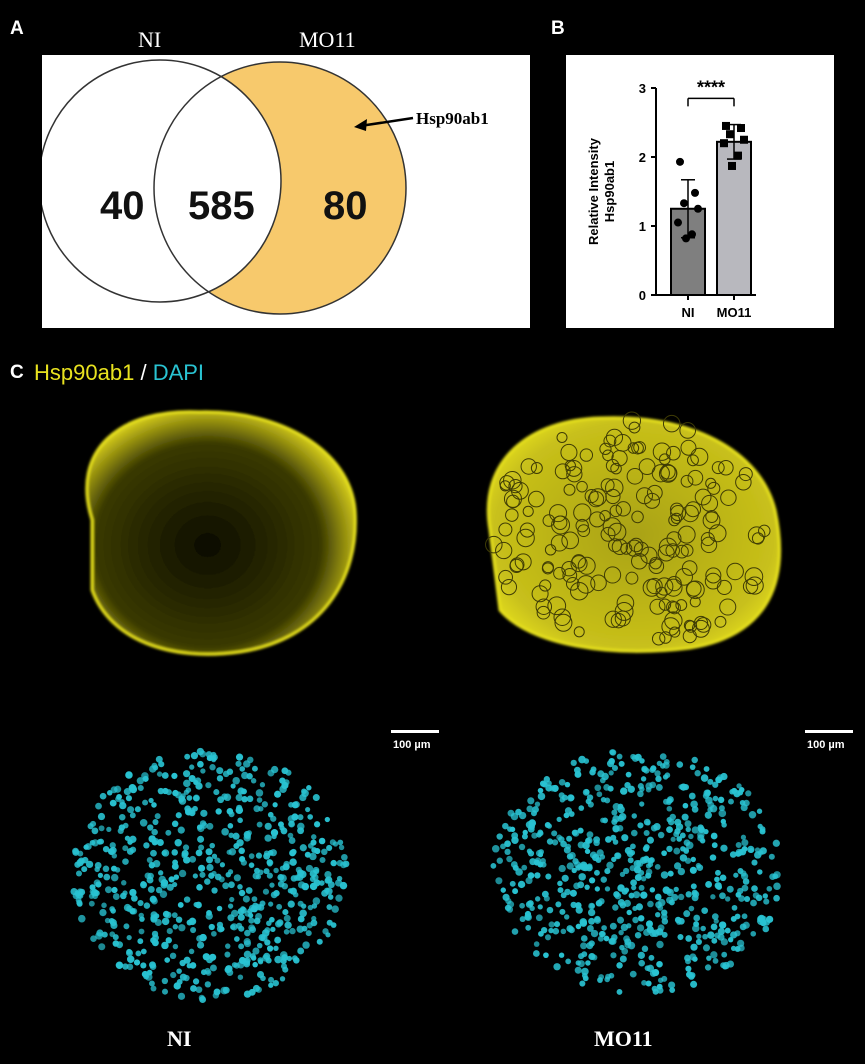 Image resolution: width=865 pixels, height=1064 pixels. I want to click on ni-scale-label: 100 µm, so click(412, 745).